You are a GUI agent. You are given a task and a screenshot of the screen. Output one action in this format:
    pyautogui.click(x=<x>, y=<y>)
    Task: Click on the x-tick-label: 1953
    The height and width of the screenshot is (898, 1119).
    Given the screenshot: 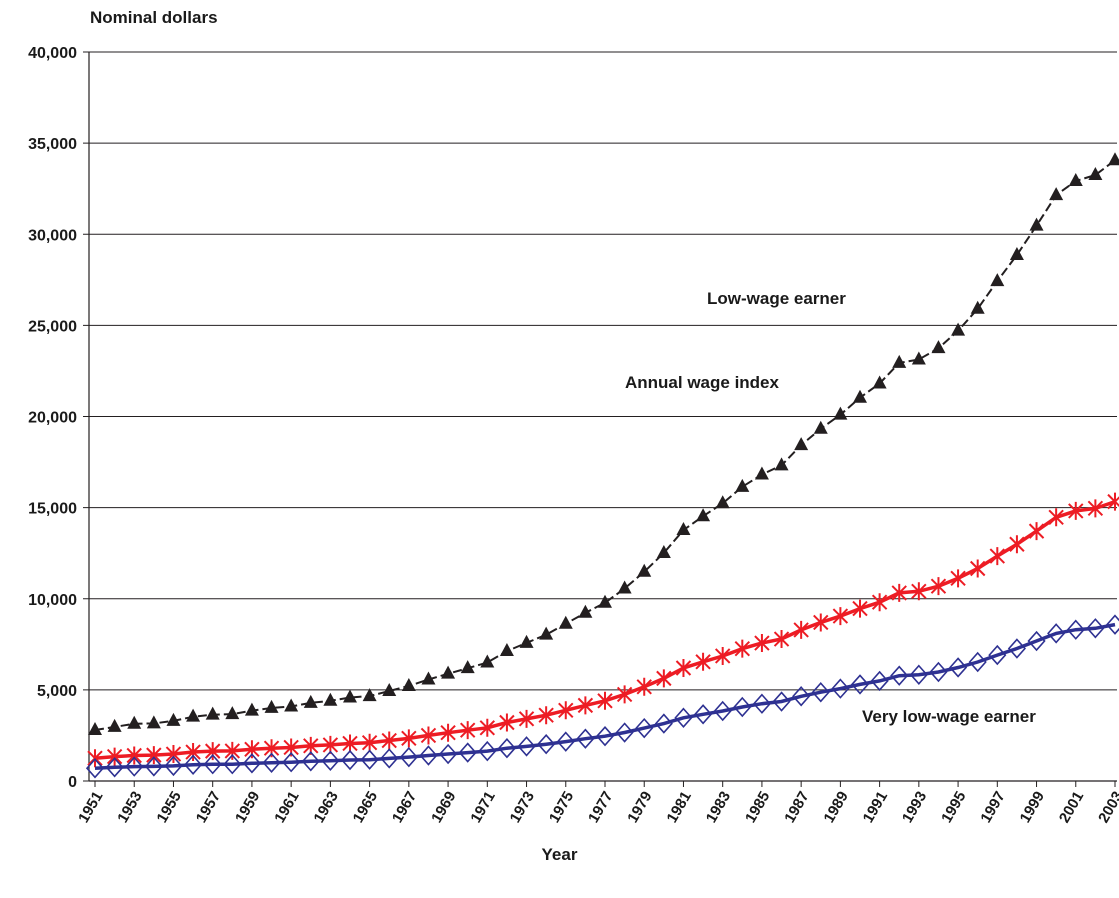 What is the action you would take?
    pyautogui.click(x=129, y=807)
    